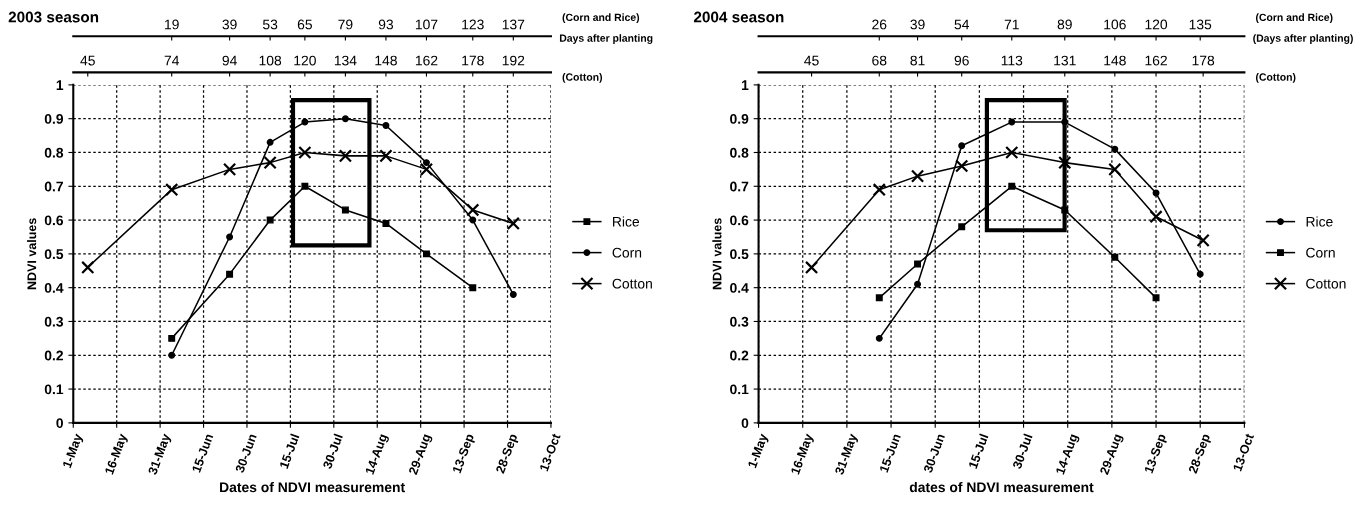 This screenshot has height=524, width=1357. I want to click on x2-tick-label: 107, so click(426, 24).